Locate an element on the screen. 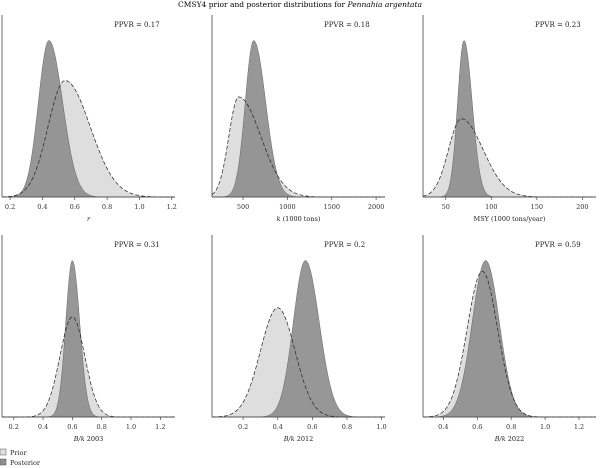 Image resolution: width=600 pixels, height=468 pixels. panel-1: 0.2 0.4 0.6 0.8 1.0 1.2 r PPVR = 0.17 is located at coordinates (89, 119).